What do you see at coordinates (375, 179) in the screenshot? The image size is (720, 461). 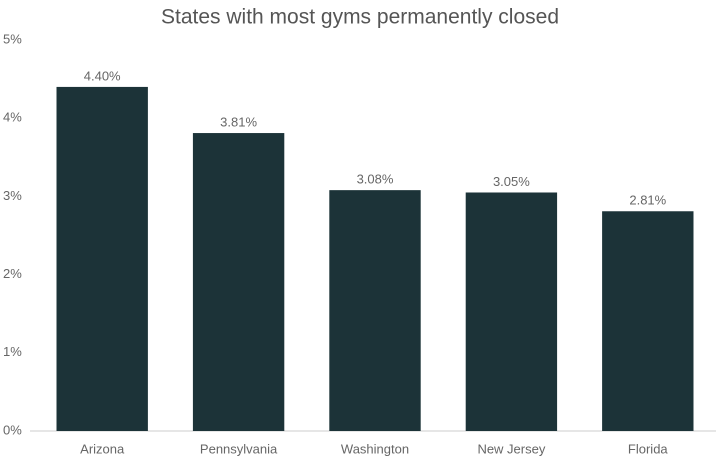 I see `value-label: 3.08%` at bounding box center [375, 179].